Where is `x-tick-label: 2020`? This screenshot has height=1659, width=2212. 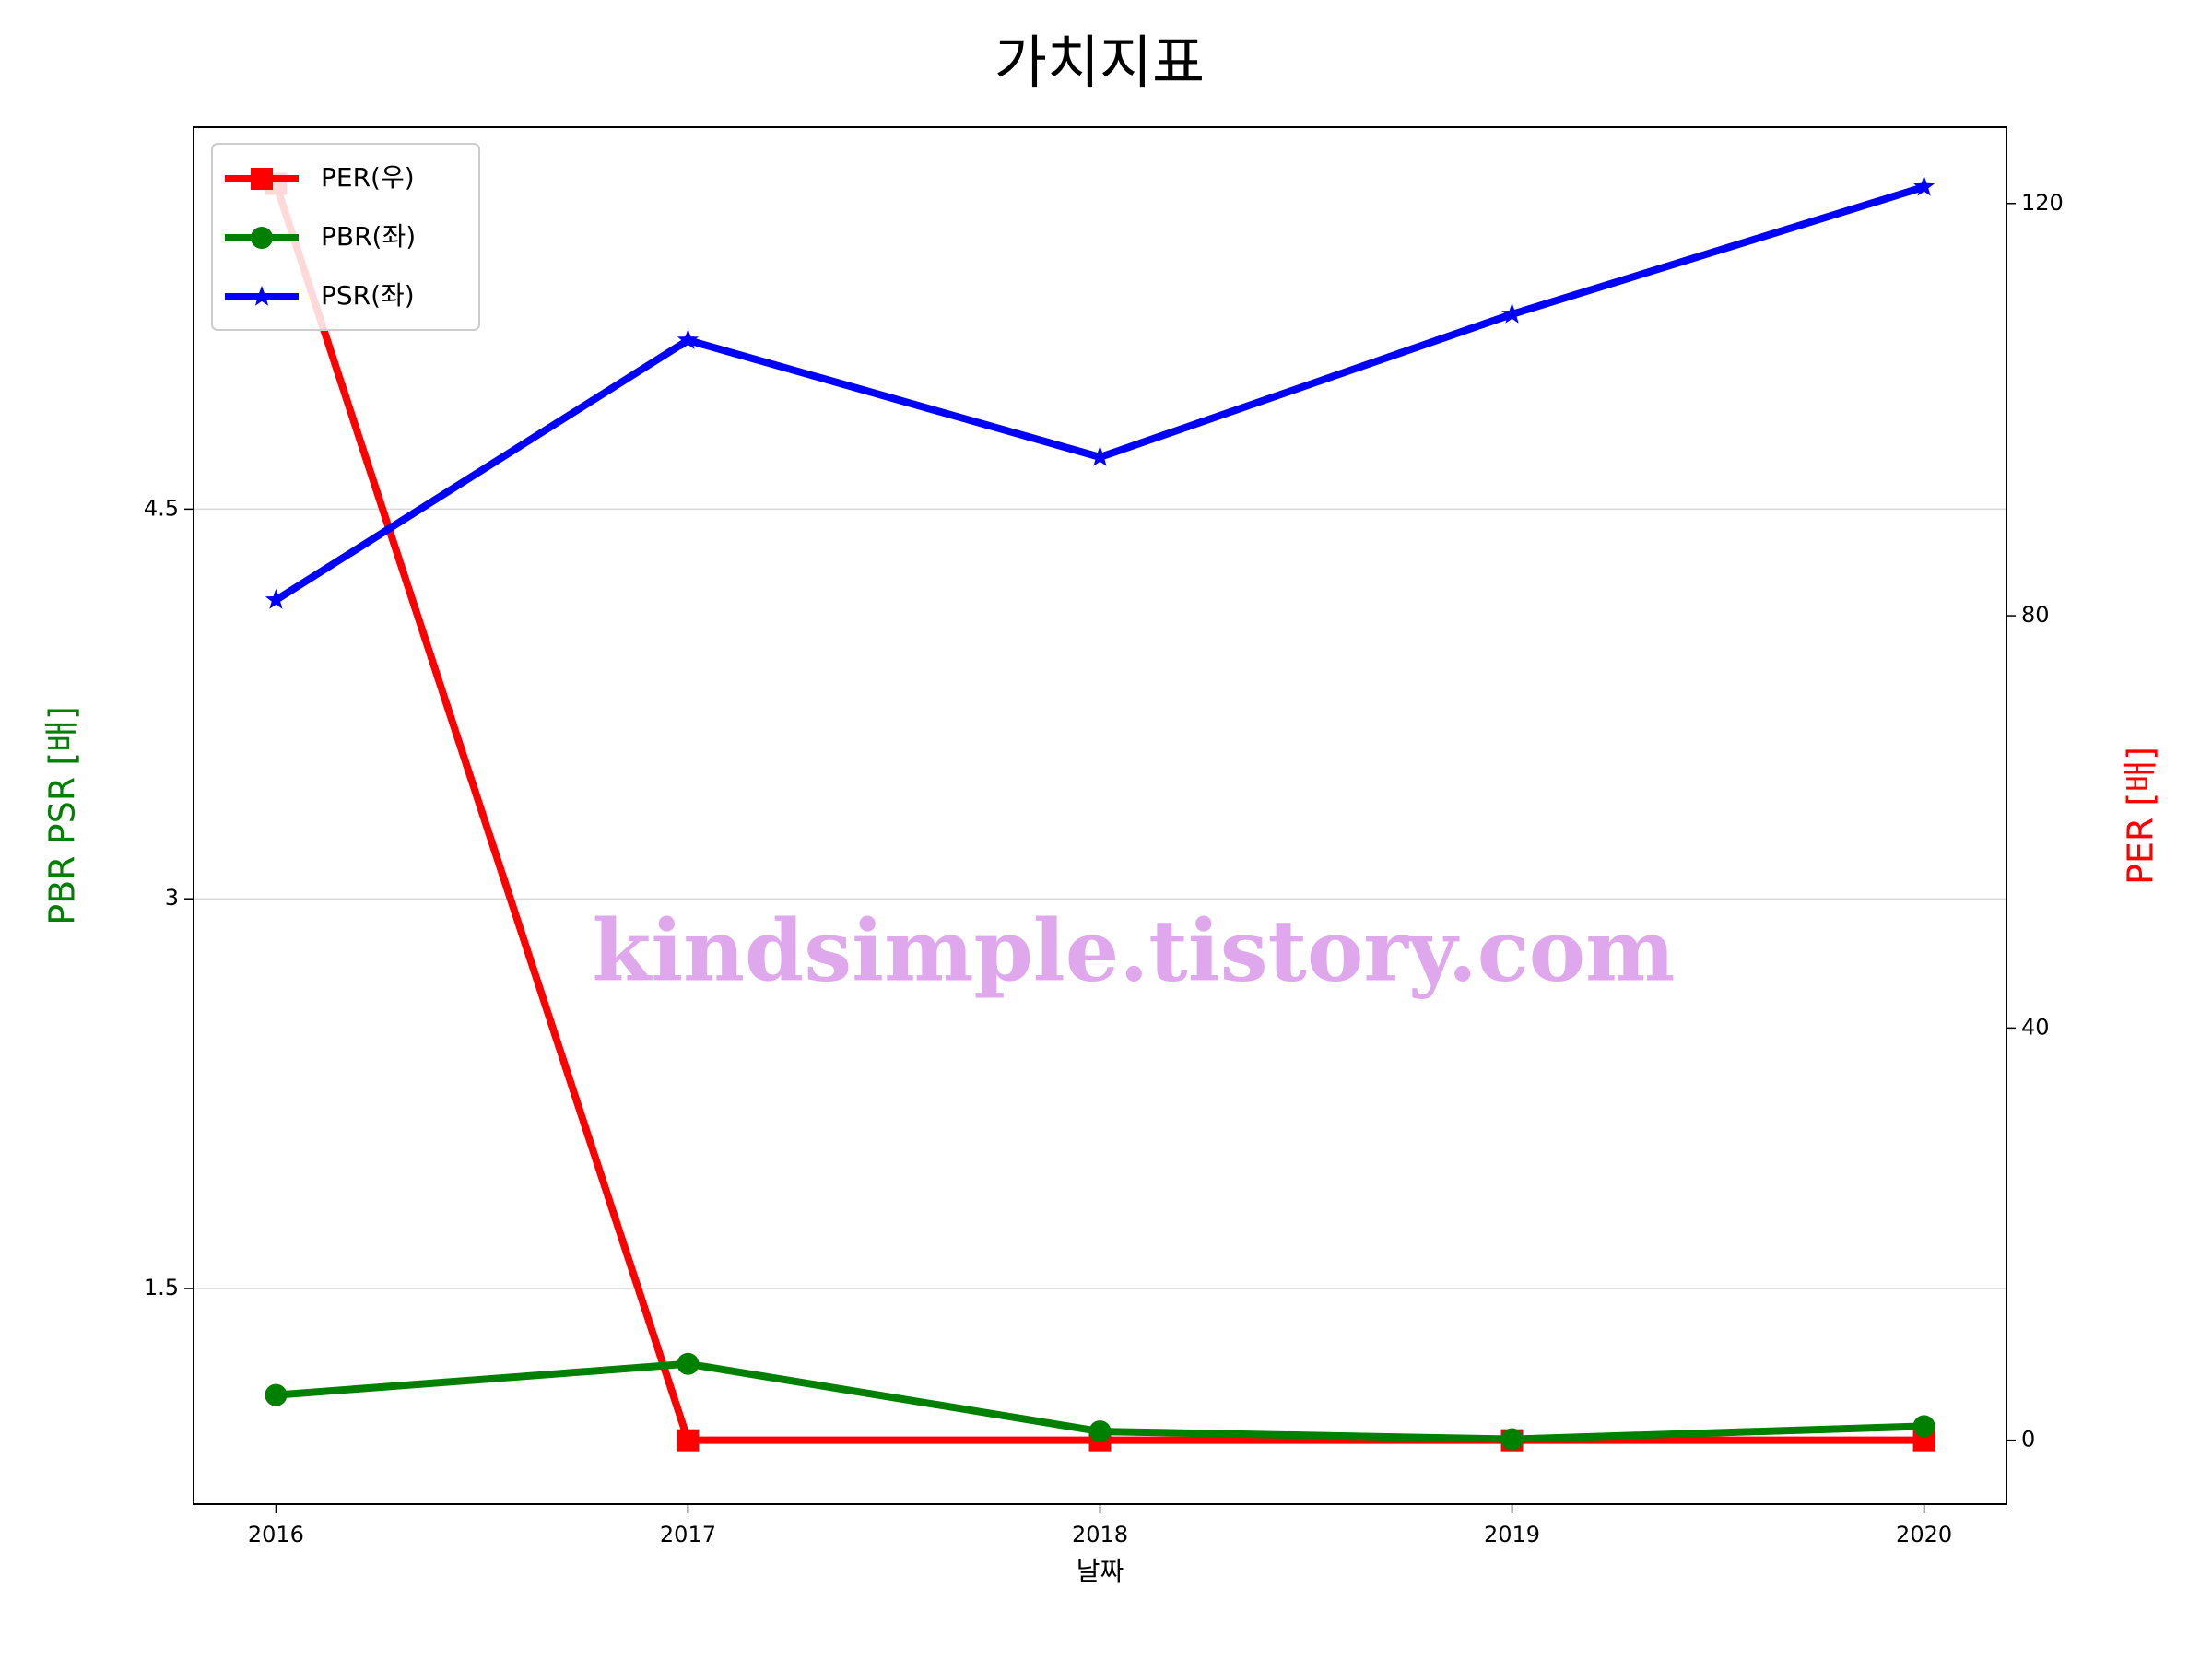
x-tick-label: 2020 is located at coordinates (1924, 1534).